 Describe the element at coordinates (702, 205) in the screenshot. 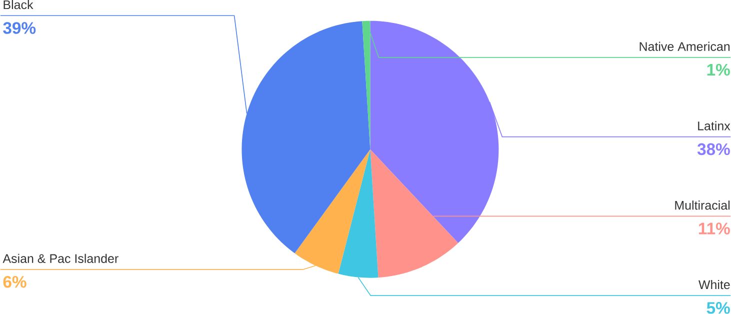

I see `slice-label: Multiracial` at that location.